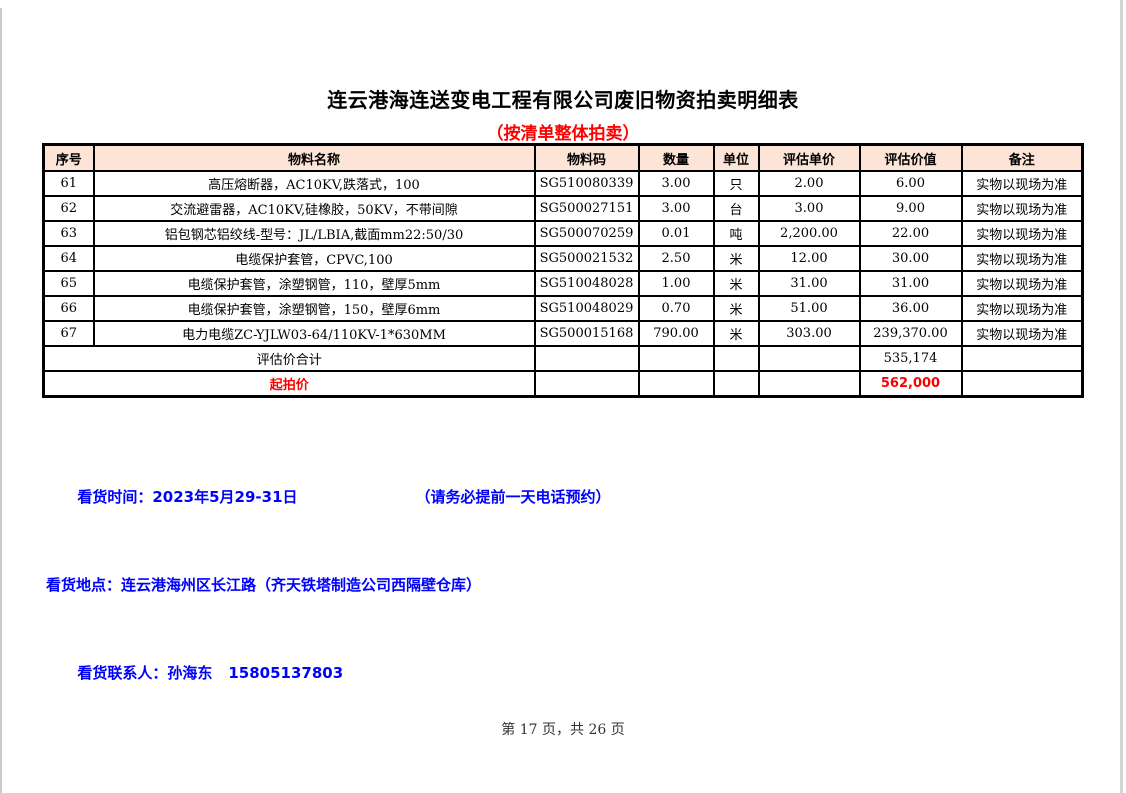 Image resolution: width=1126 pixels, height=793 pixels. What do you see at coordinates (264, 585) in the screenshot?
I see `viewing-location-line: 看货地点：连云港海州区长江路（齐天铁塔制造公司西隔壁仓库）` at bounding box center [264, 585].